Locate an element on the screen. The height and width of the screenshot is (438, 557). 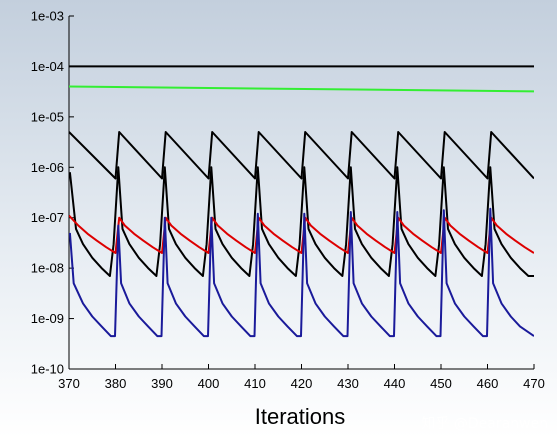
x-tick-label: 410 is located at coordinates (255, 383).